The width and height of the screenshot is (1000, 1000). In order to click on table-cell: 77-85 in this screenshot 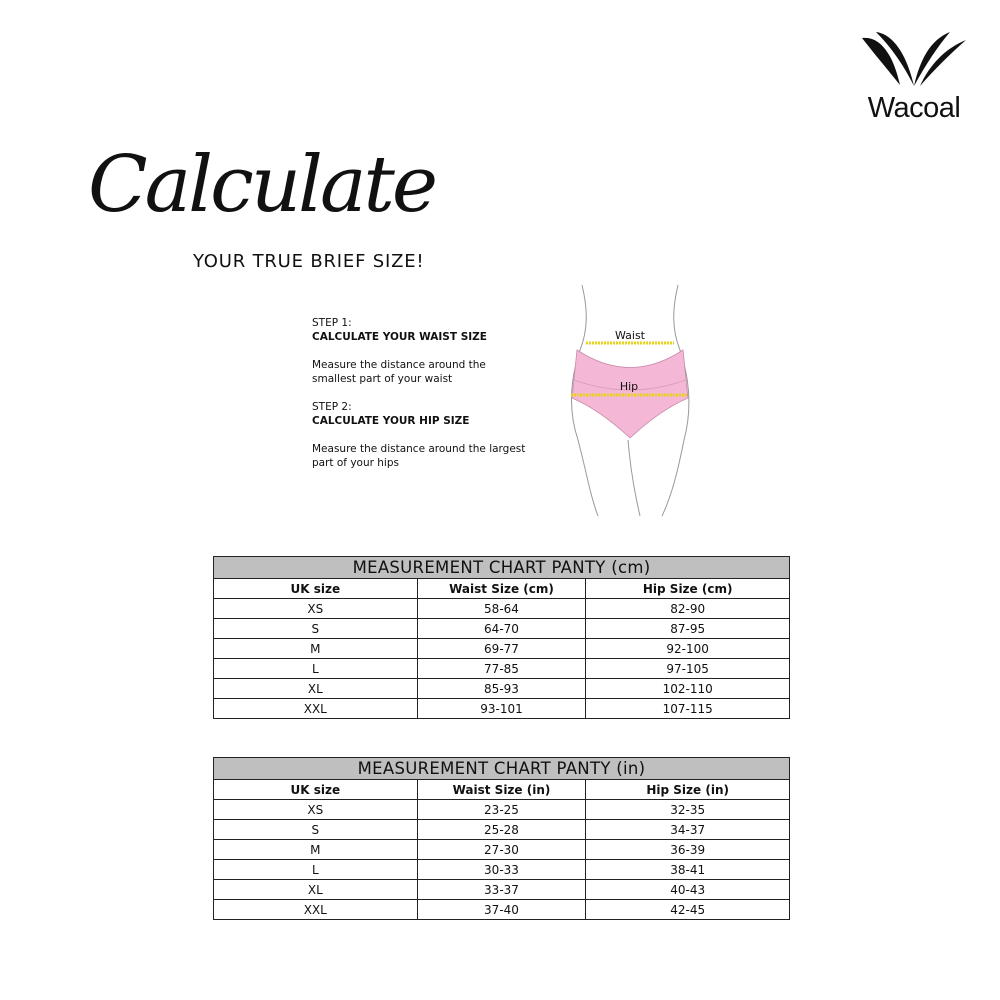, I will do `click(501, 668)`.